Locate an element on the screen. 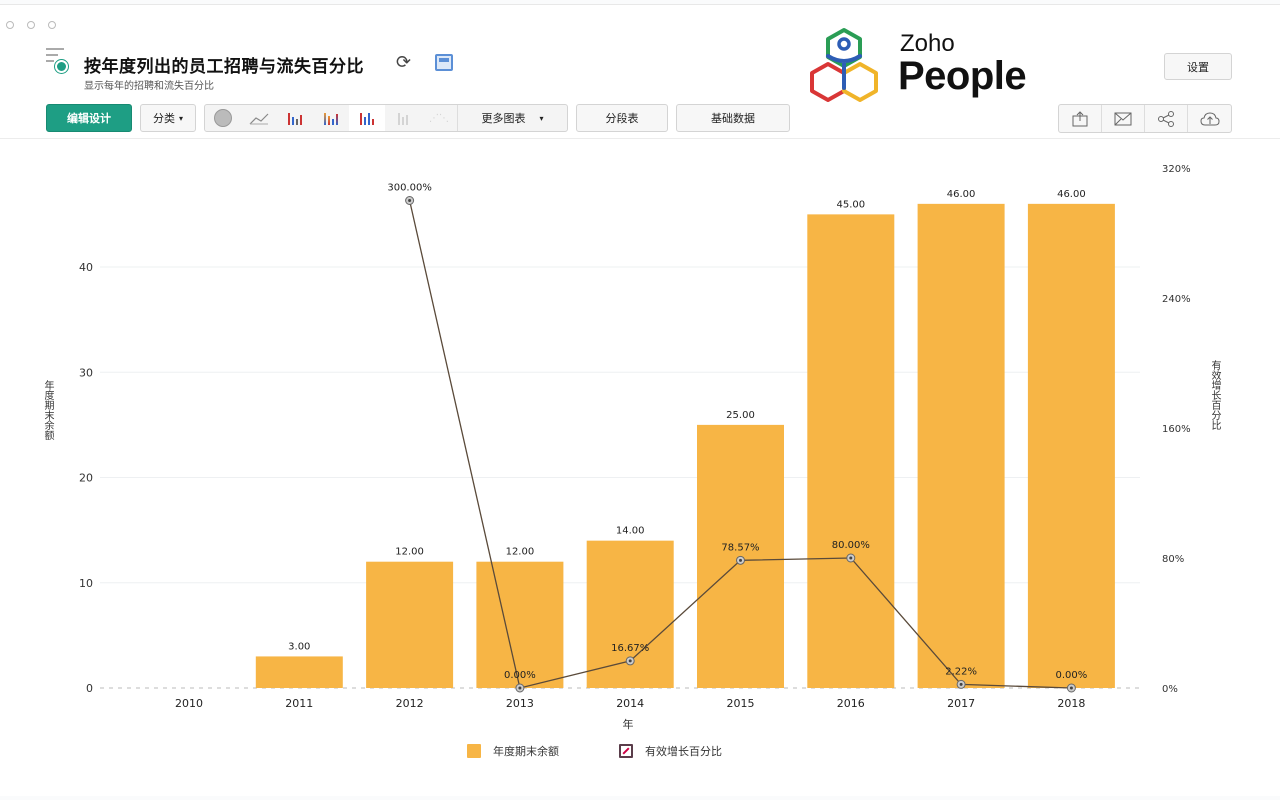  refresh-icon: ⟳ is located at coordinates (404, 62).